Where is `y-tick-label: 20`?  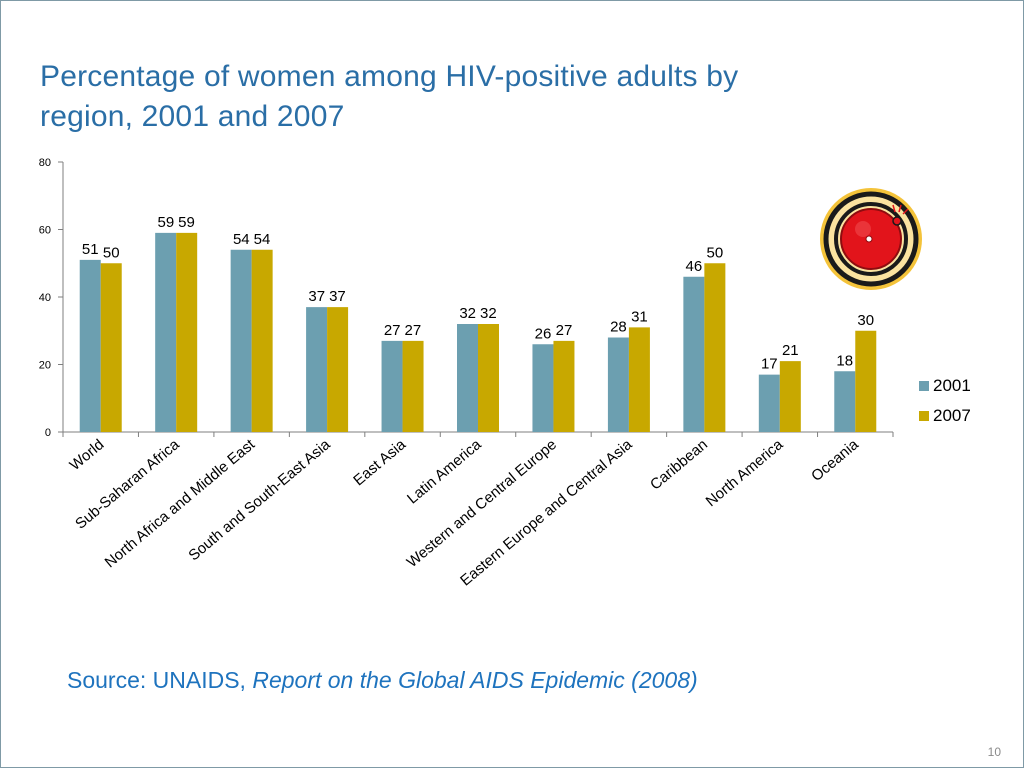 y-tick-label: 20 is located at coordinates (45, 366).